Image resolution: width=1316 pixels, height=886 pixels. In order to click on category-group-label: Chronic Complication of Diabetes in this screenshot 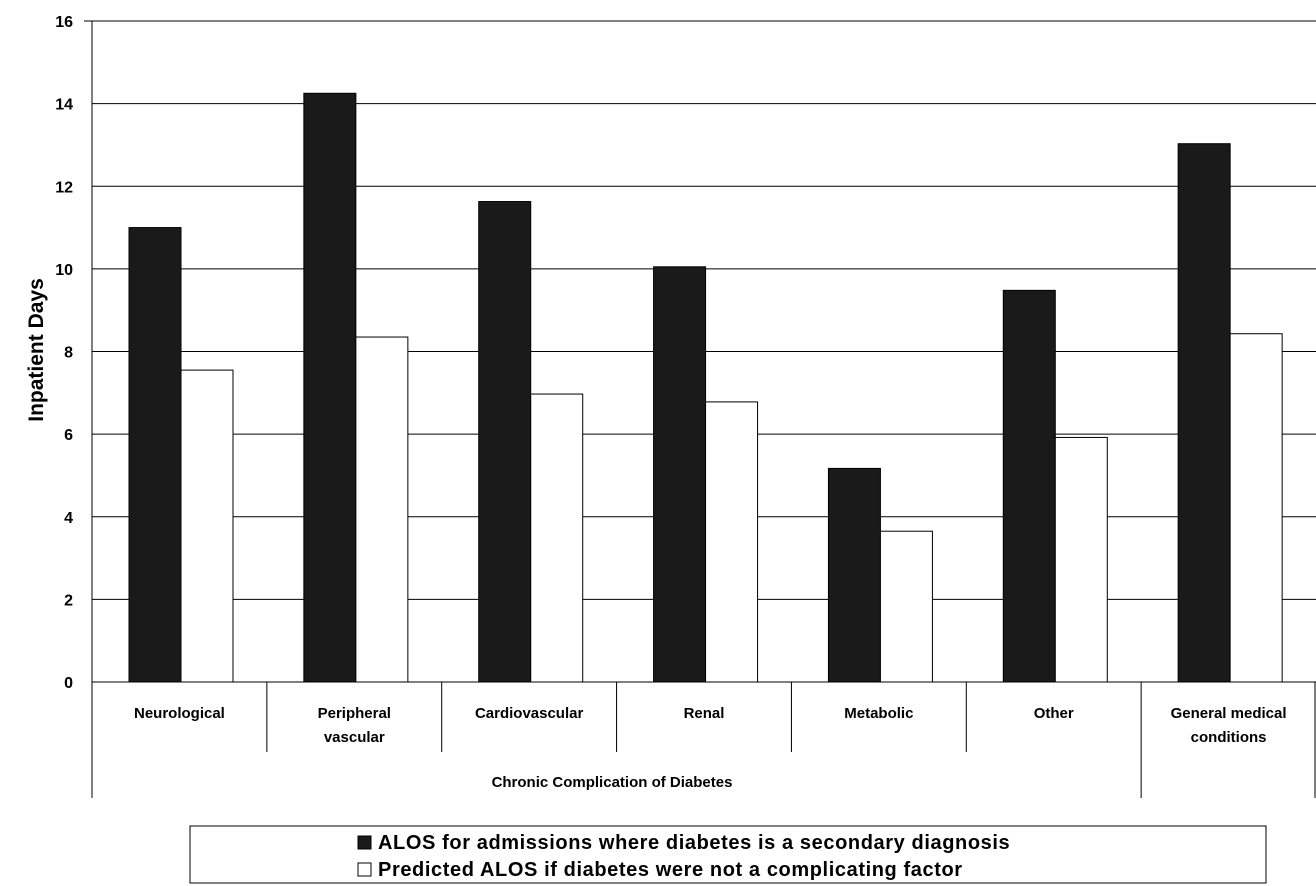, I will do `click(612, 782)`.